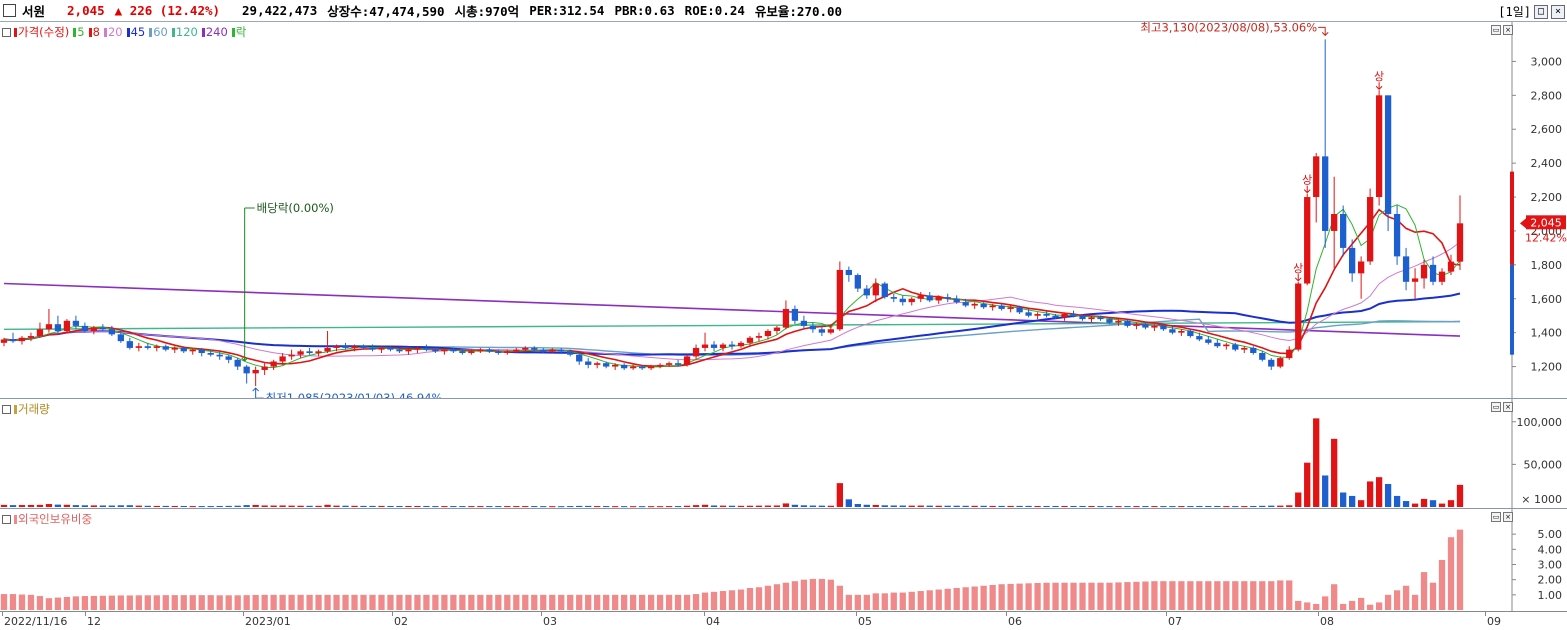 The image size is (1567, 630). Describe the element at coordinates (94, 32) in the screenshot. I see `legend-item: 8` at that location.